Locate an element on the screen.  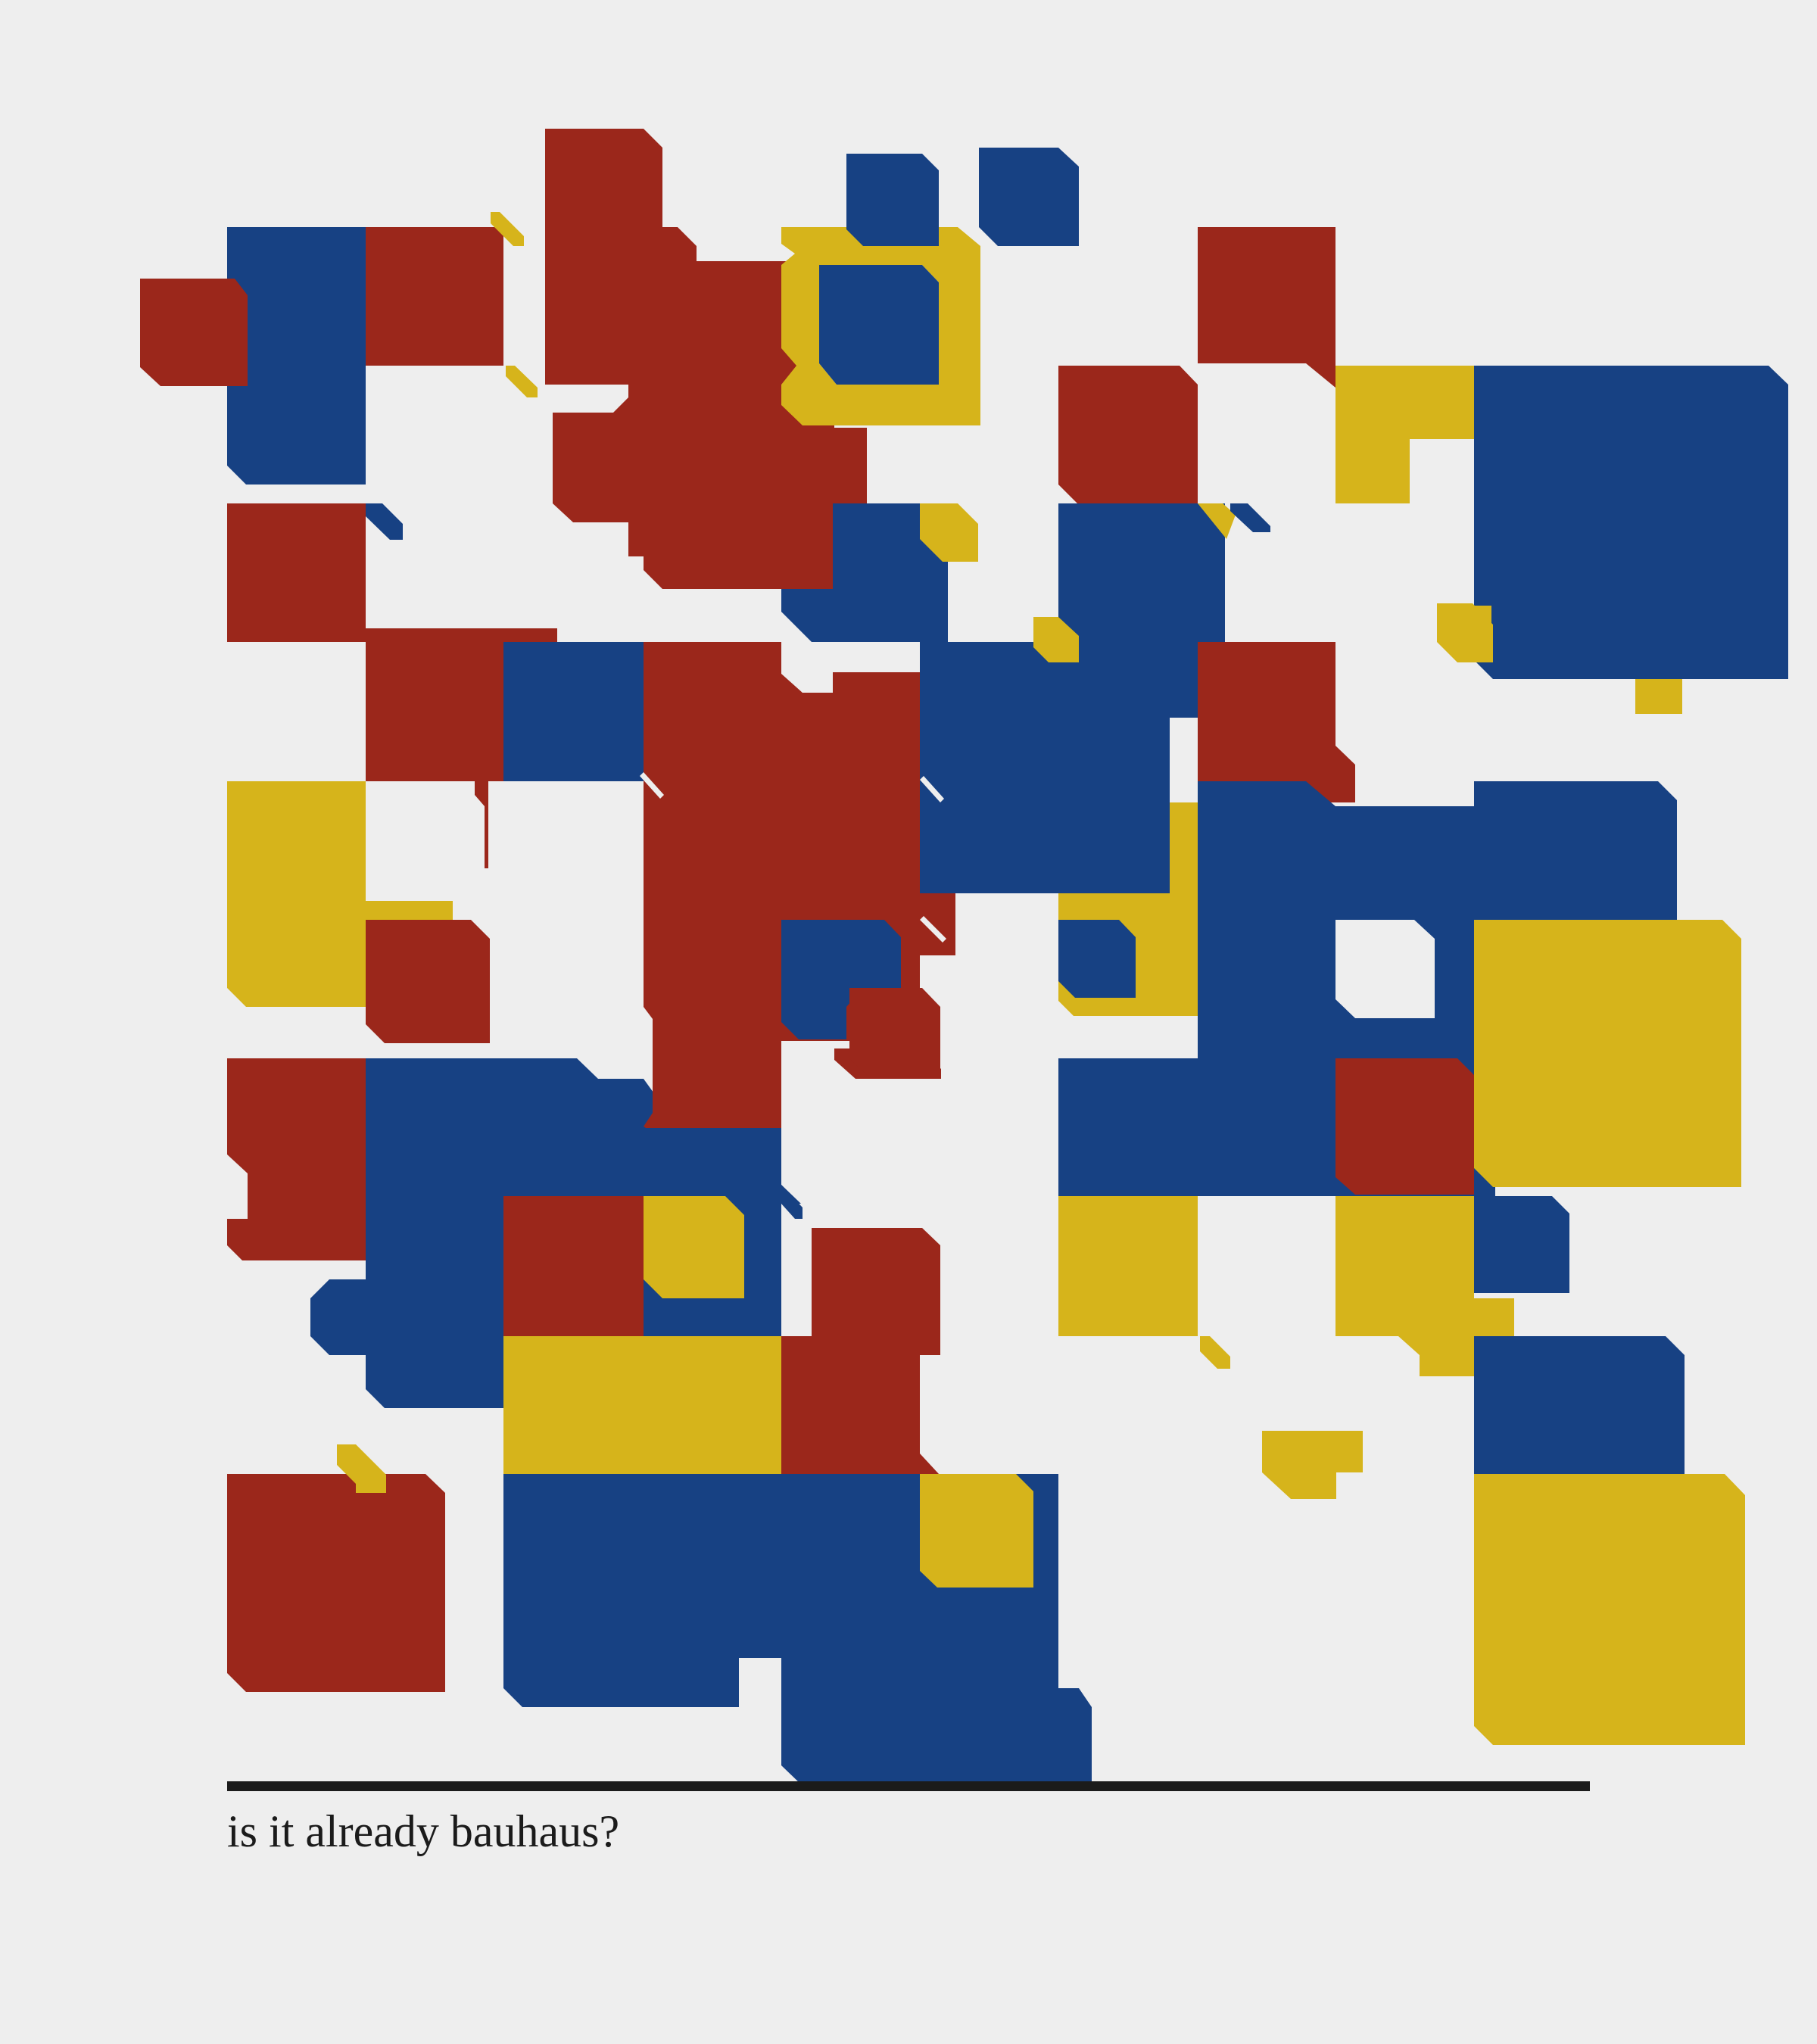
caption-text: is it already bauhaus? is located at coordinates (424, 1831).